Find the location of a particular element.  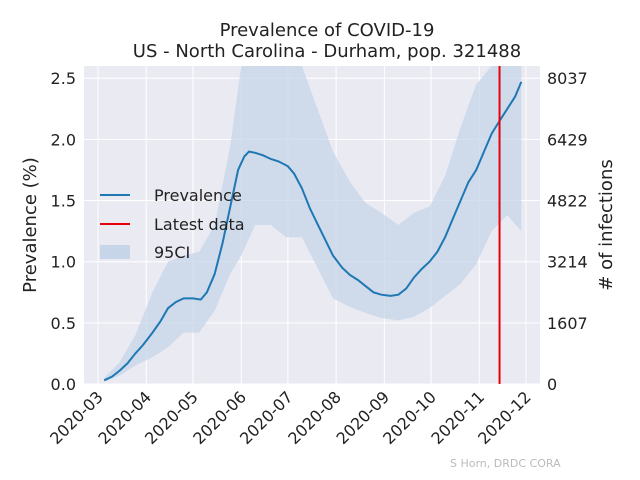

y-tick-label: 0.0 is located at coordinates (63, 384).